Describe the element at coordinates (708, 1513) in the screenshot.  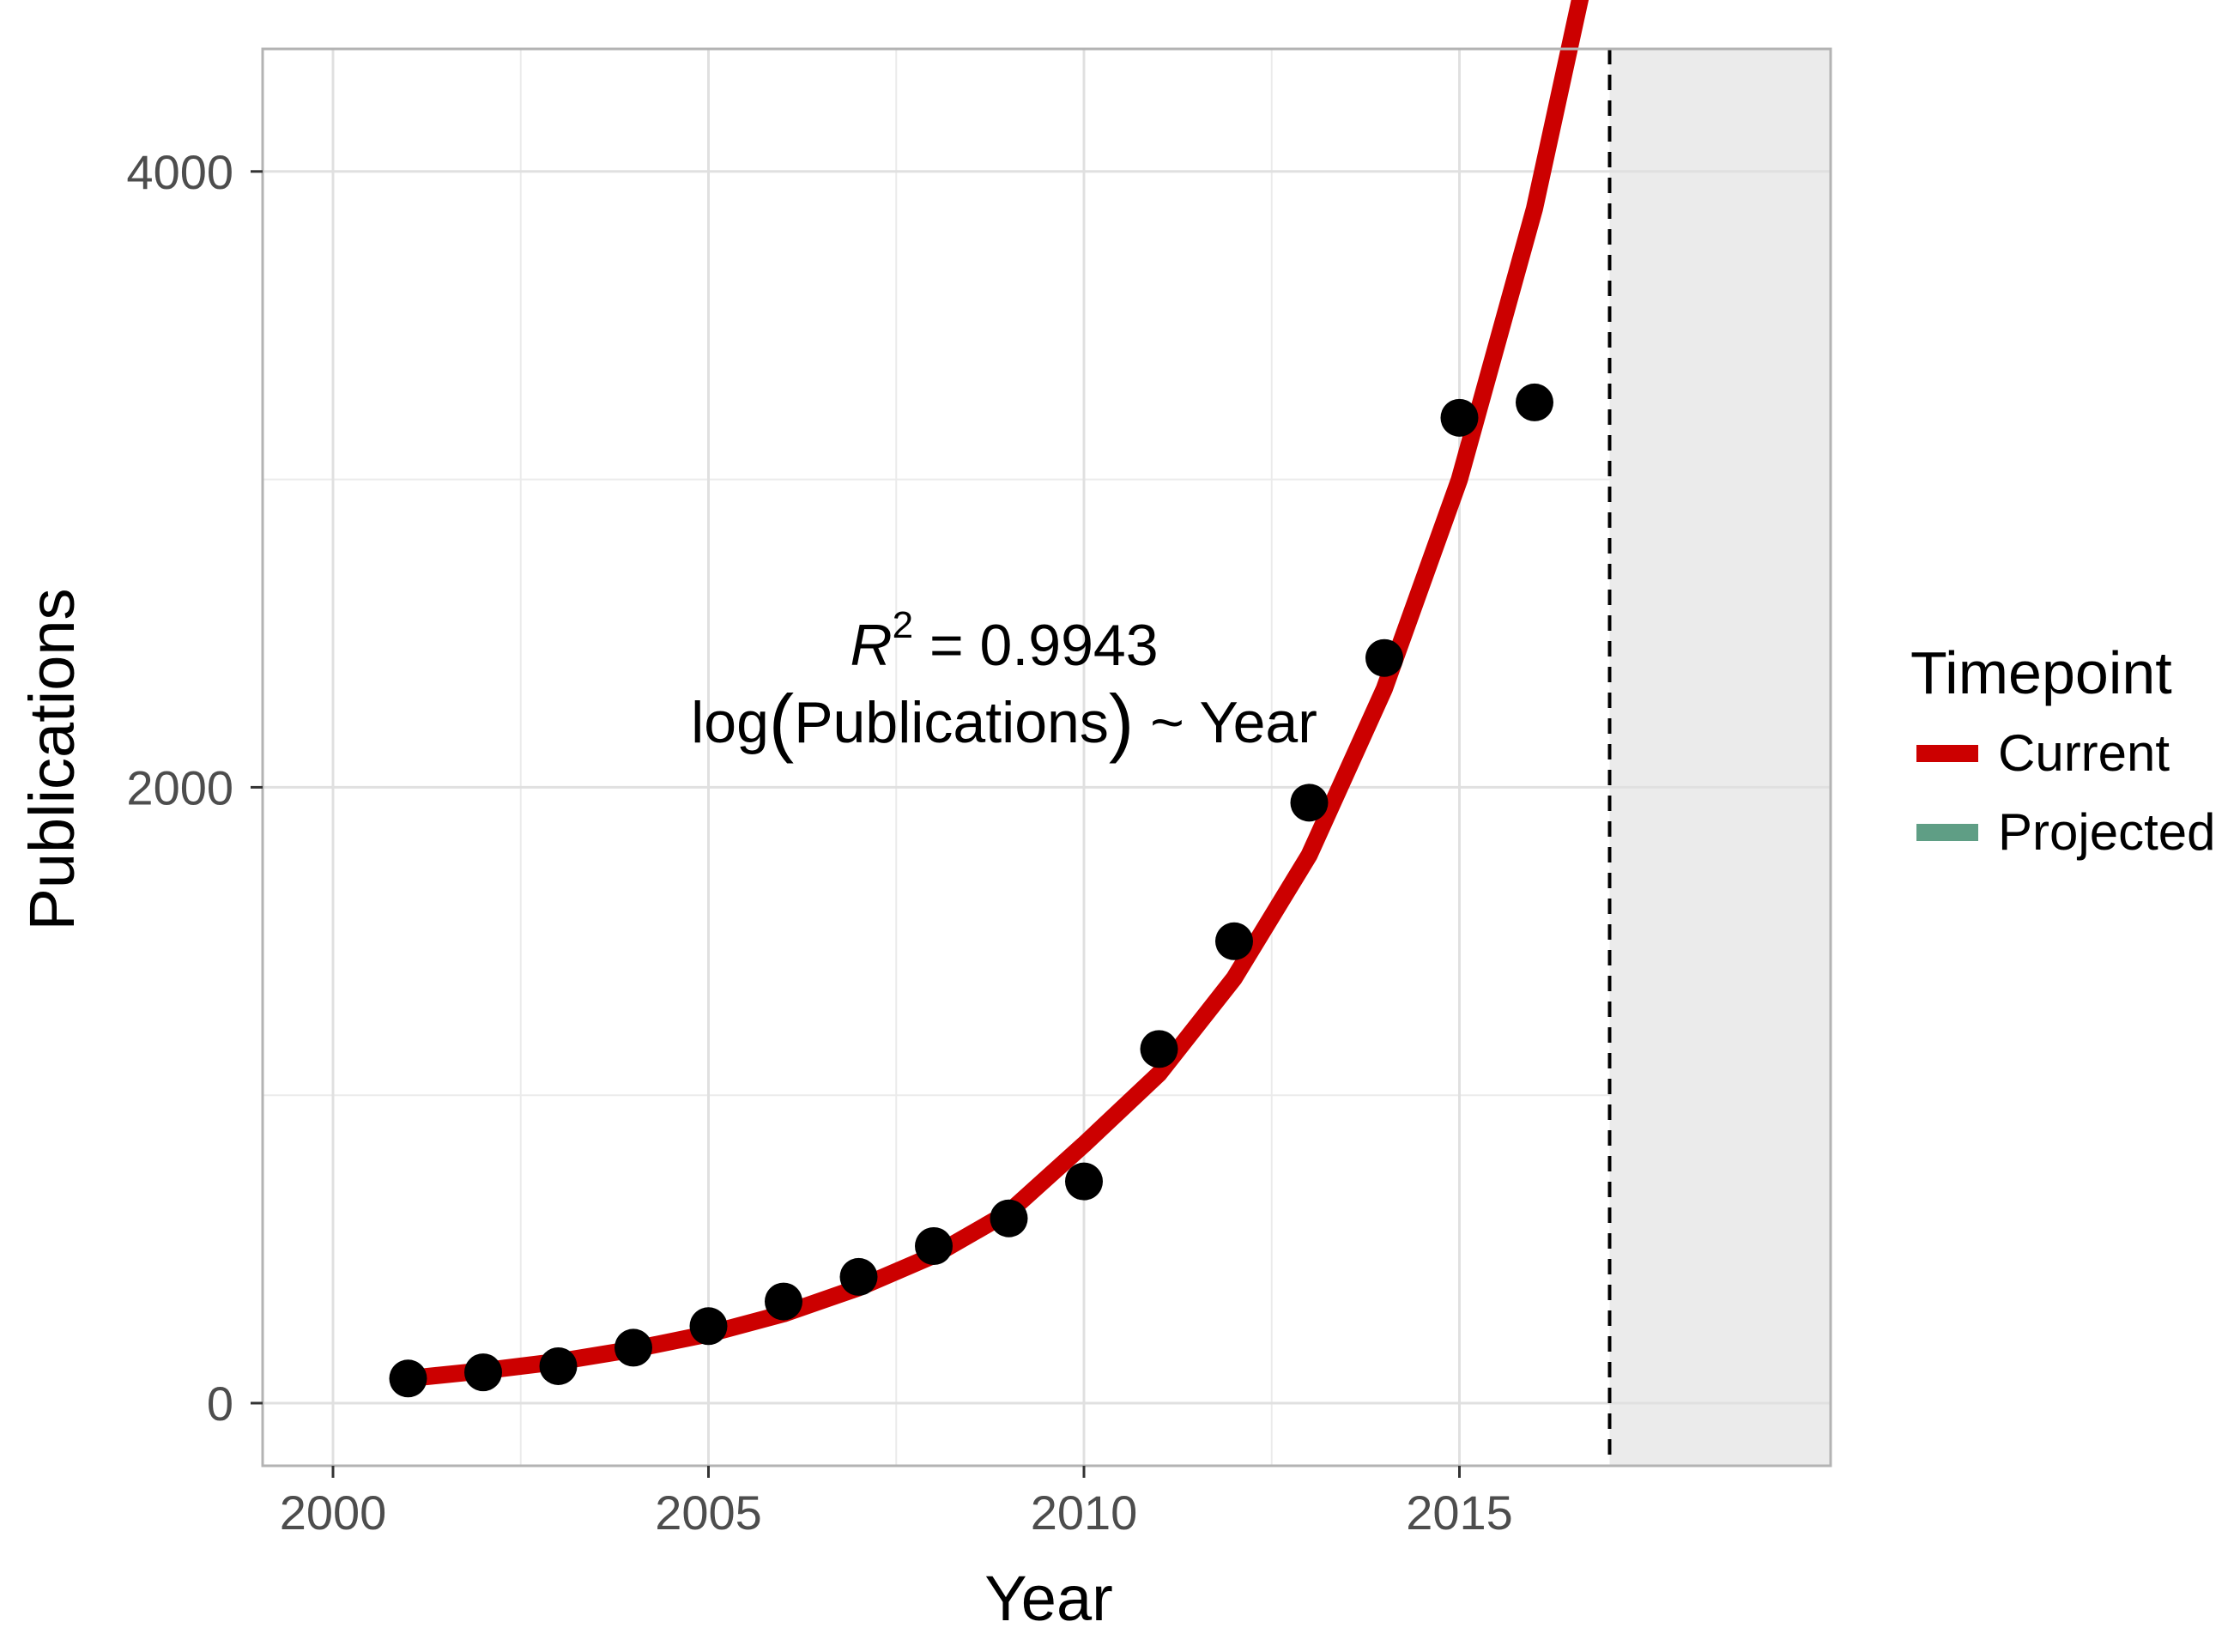
I see `x-tick-label: 2005` at that location.